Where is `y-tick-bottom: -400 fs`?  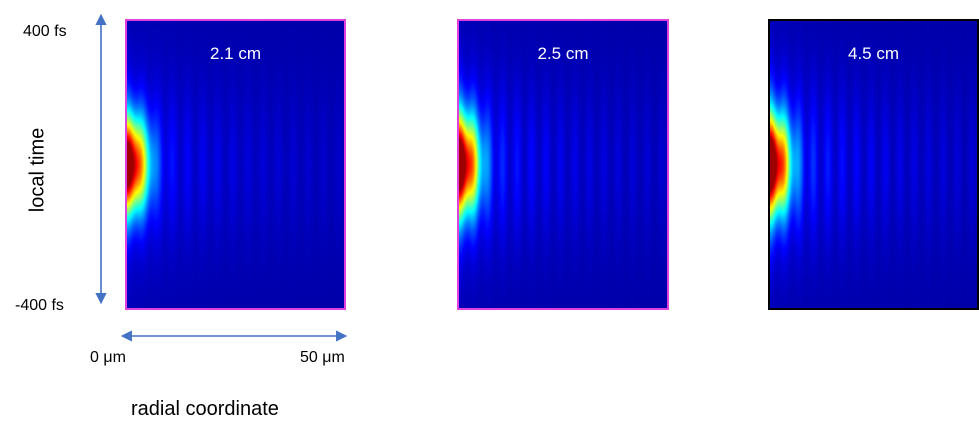
y-tick-bottom: -400 fs is located at coordinates (39, 305).